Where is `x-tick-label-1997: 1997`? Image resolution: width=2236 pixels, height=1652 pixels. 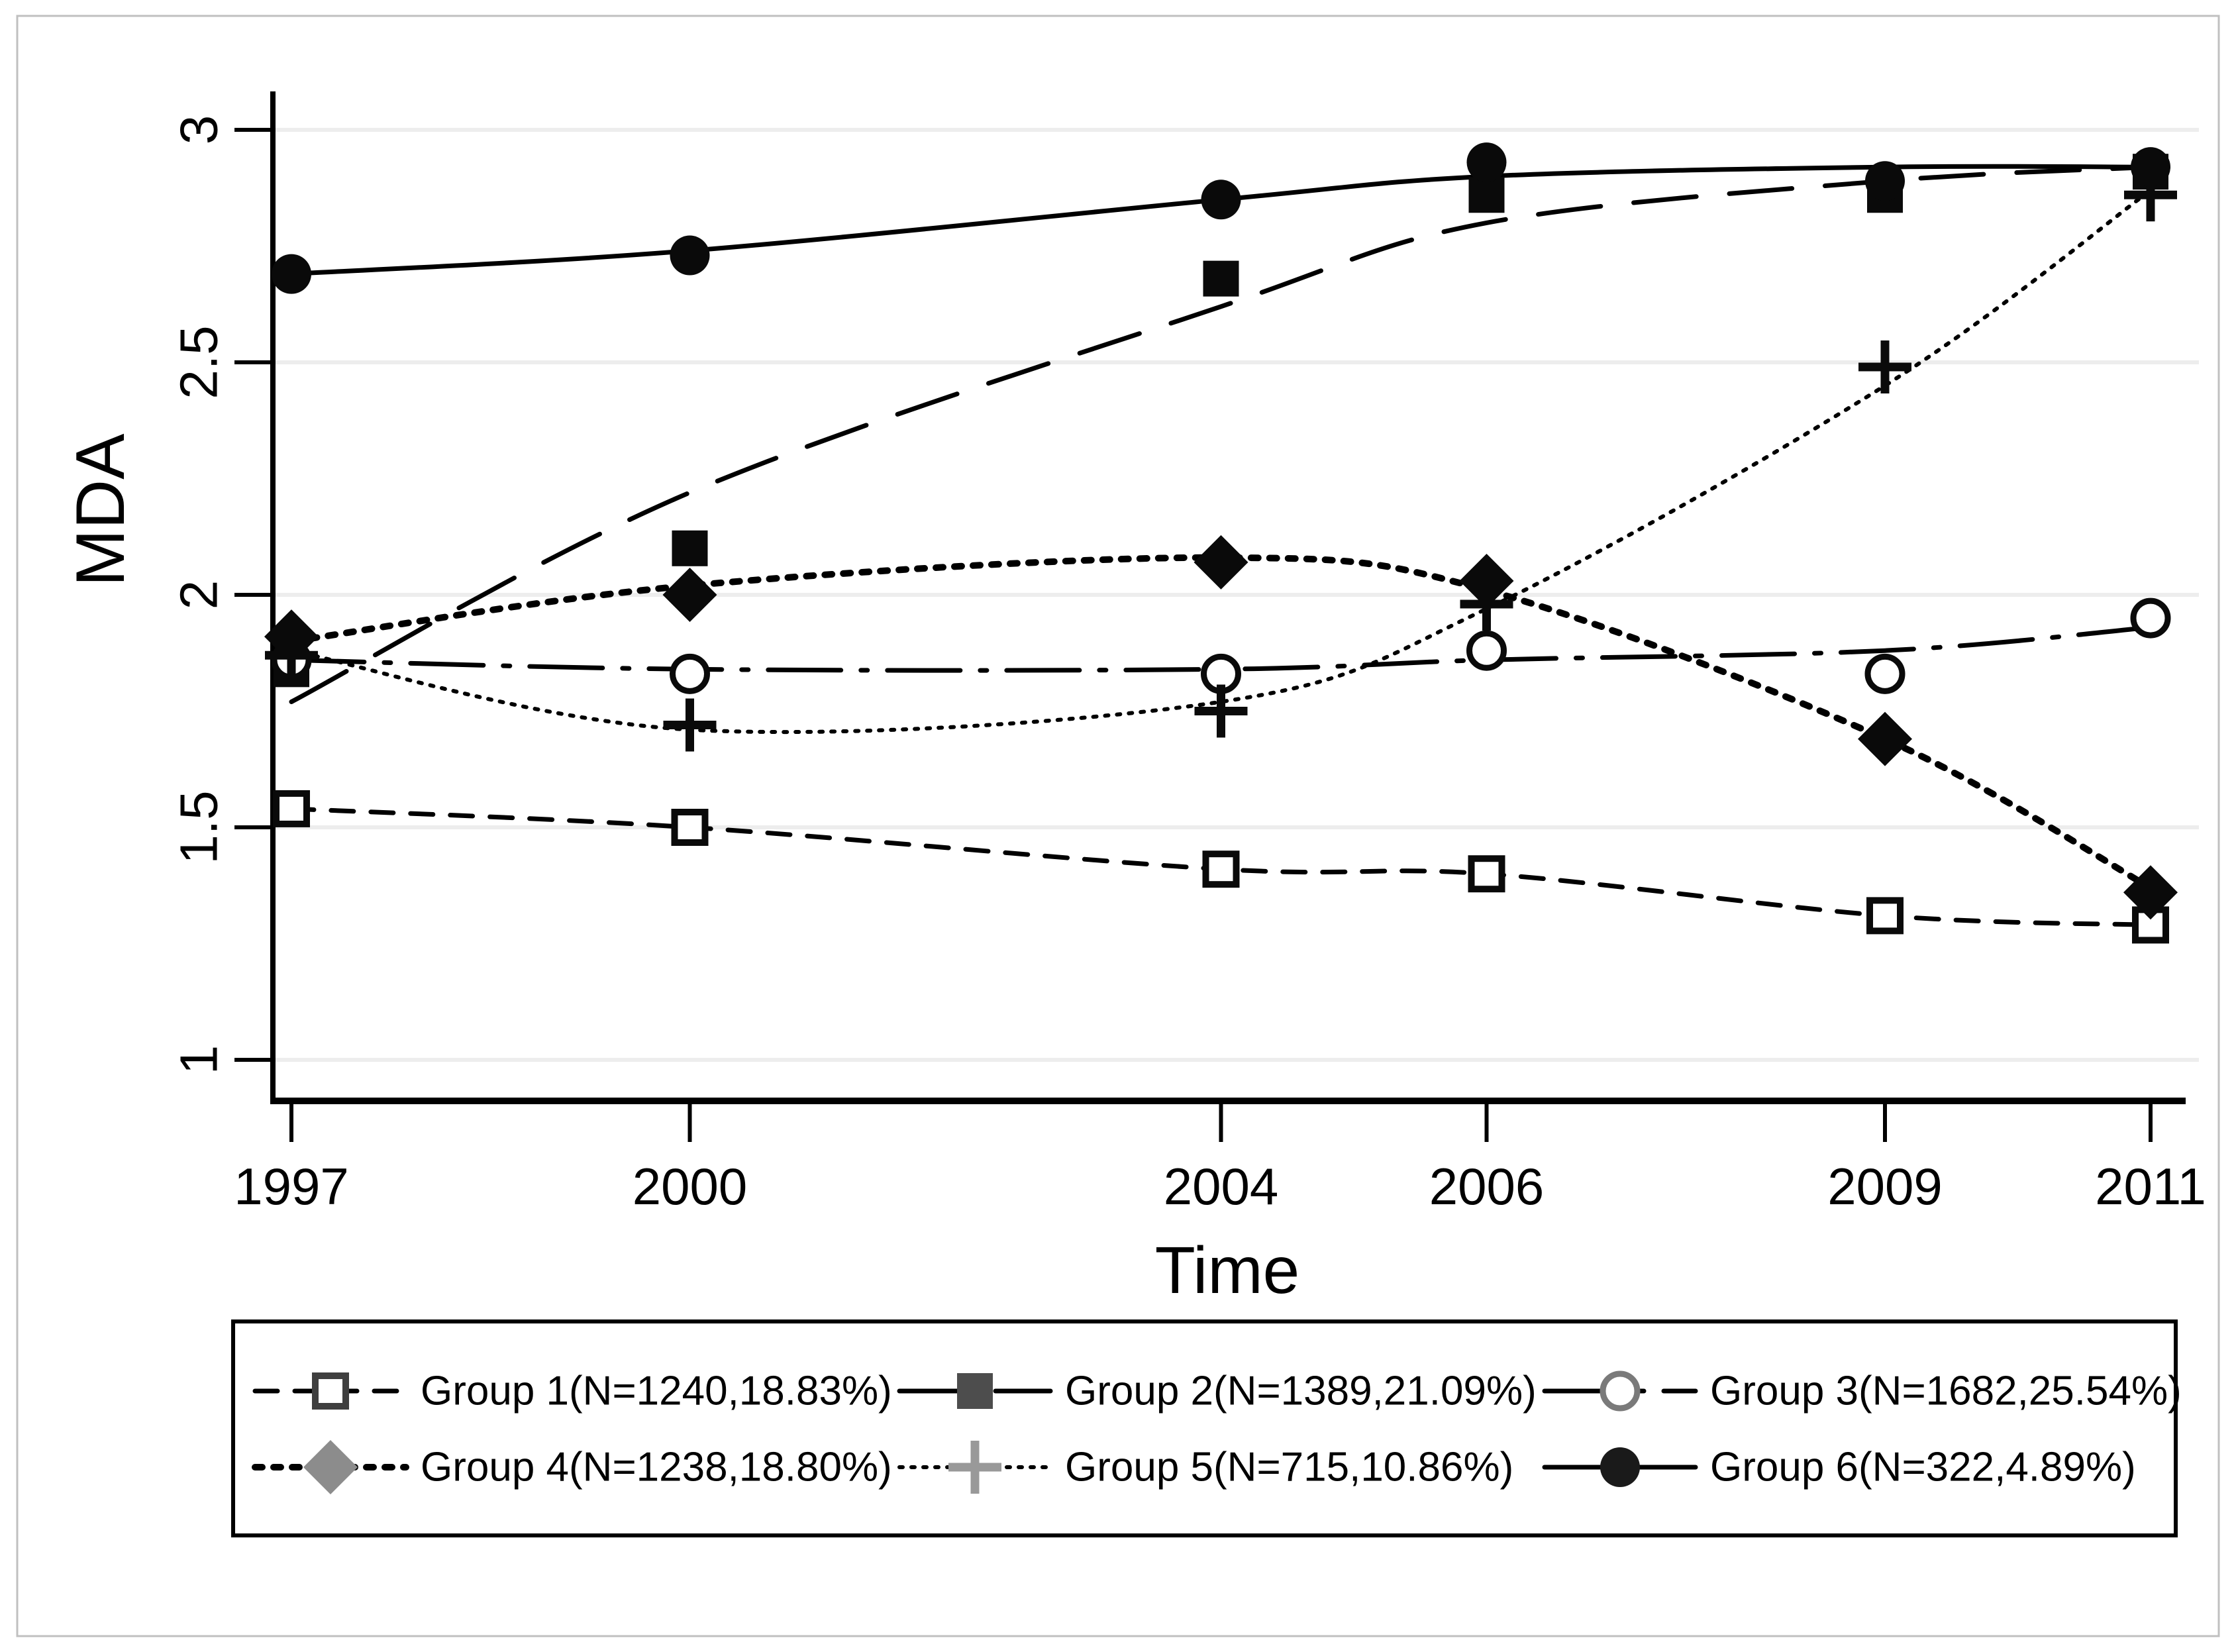 x-tick-label-1997: 1997 is located at coordinates (291, 1186).